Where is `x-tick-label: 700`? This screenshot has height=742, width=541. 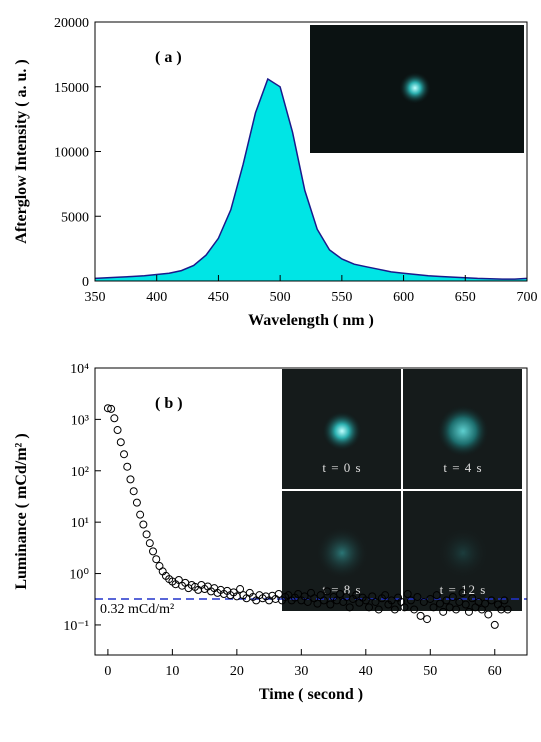 x-tick-label: 700 is located at coordinates (527, 297).